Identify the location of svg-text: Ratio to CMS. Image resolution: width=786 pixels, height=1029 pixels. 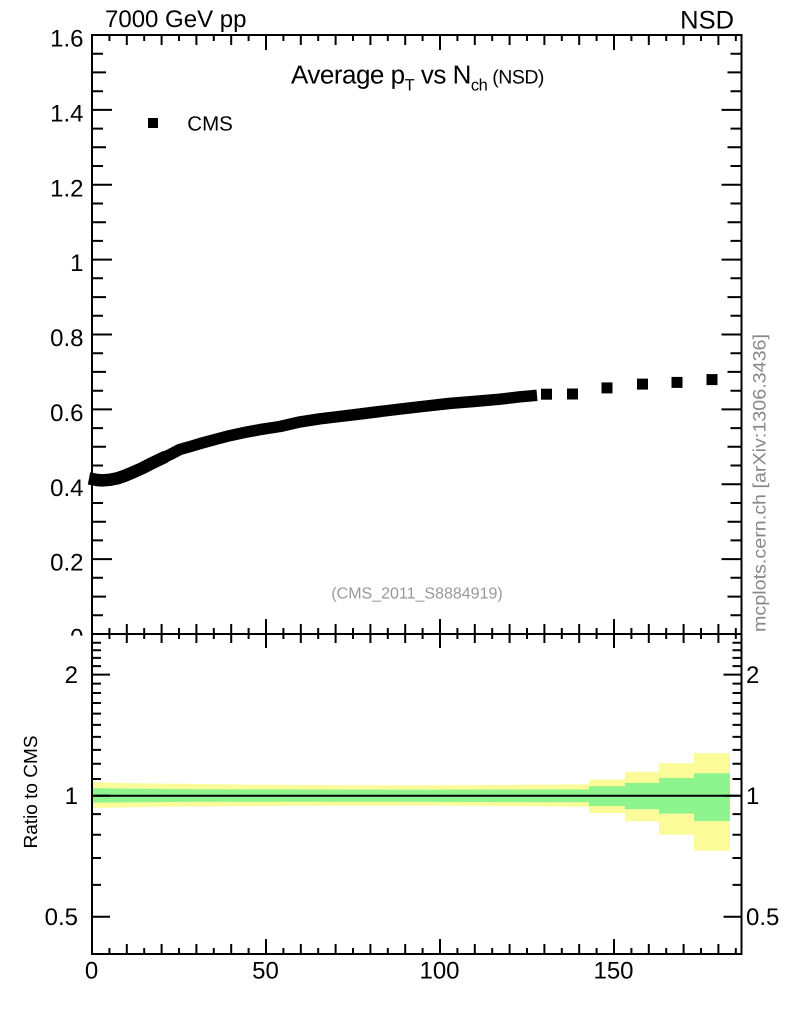
(31, 792).